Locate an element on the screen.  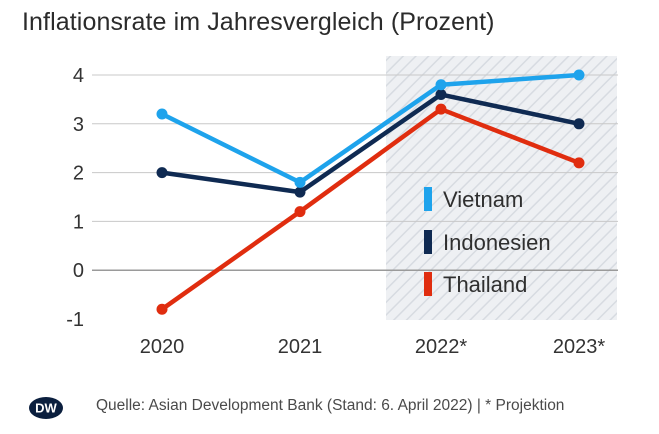
x-tick-label: 2023* is located at coordinates (579, 347).